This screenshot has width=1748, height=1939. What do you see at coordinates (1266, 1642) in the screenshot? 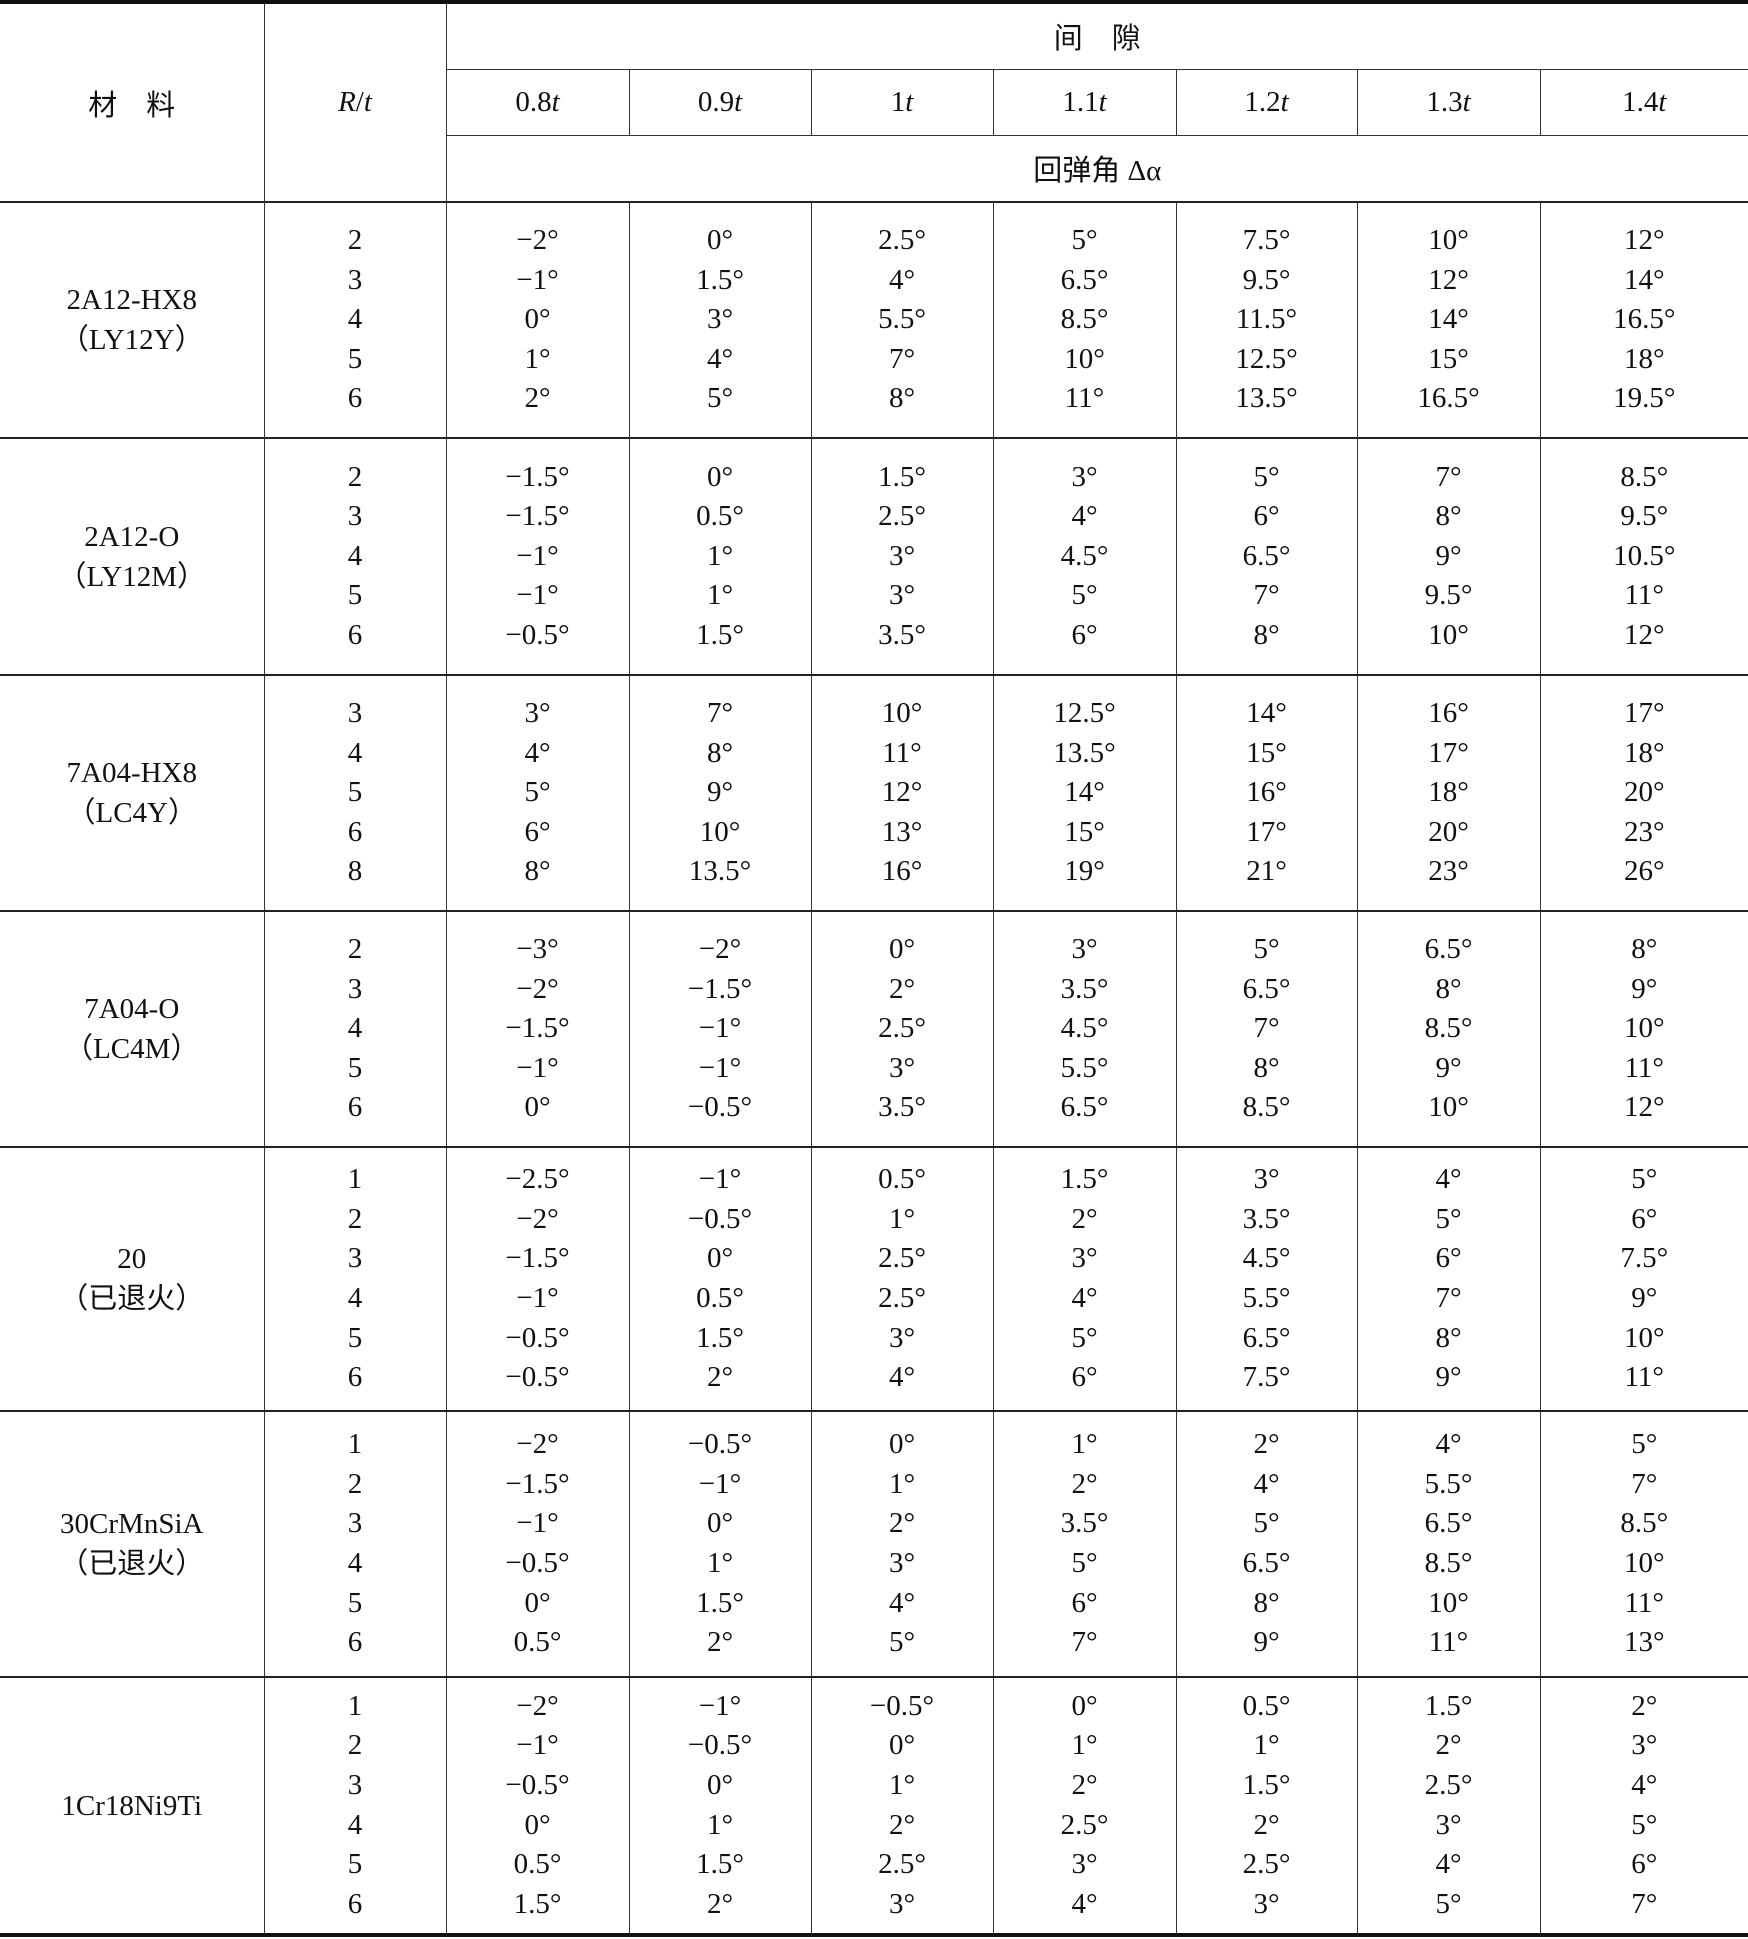
I see `springback-value: 9°` at bounding box center [1266, 1642].